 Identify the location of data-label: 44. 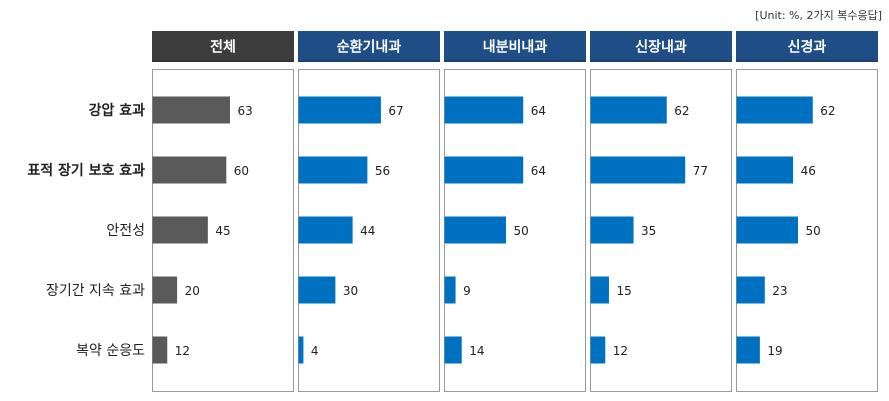
(367, 231).